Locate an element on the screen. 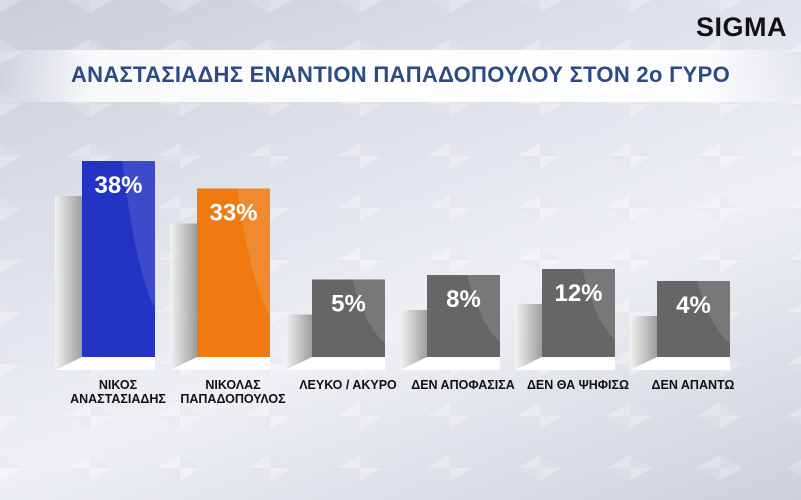 The width and height of the screenshot is (801, 500). category-label: ΔΕΝ ΘΑ ΨΗΦΙΣΩ is located at coordinates (578, 385).